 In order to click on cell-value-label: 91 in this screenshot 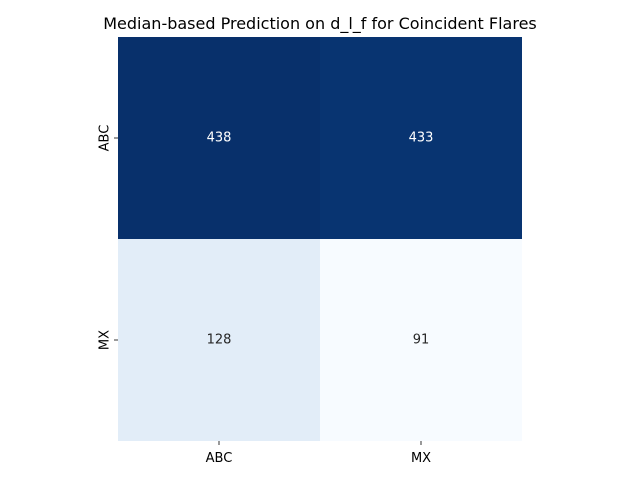, I will do `click(421, 340)`.